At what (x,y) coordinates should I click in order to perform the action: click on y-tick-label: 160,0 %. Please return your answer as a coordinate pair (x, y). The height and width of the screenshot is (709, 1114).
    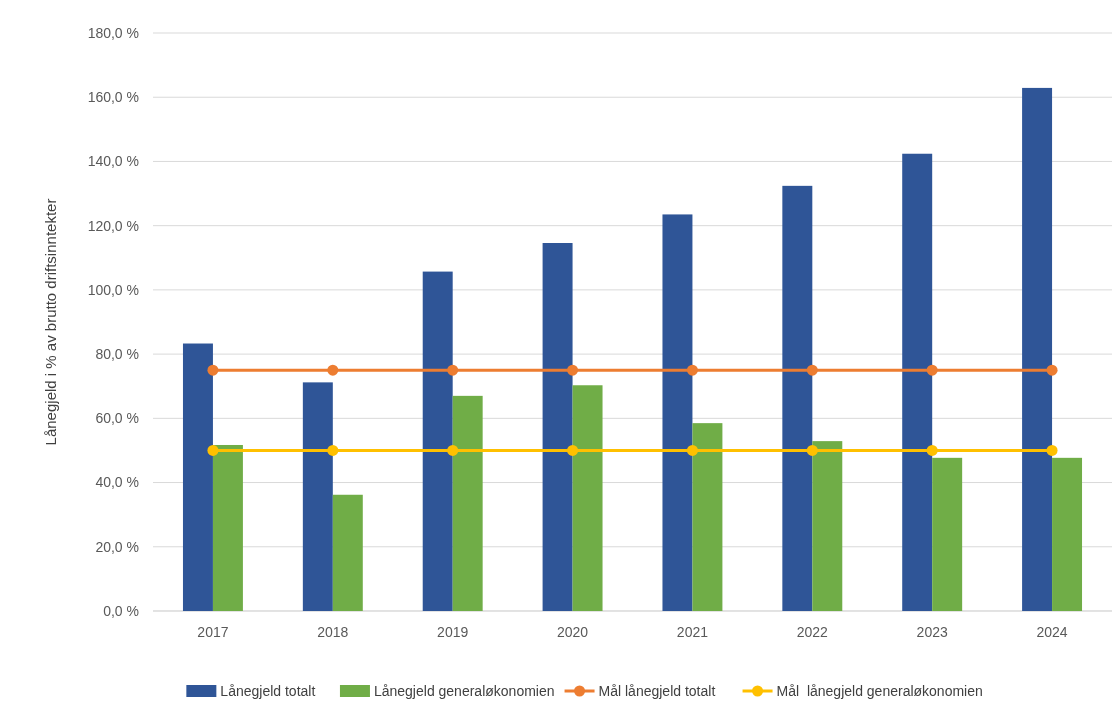
    Looking at the image, I should click on (113, 97).